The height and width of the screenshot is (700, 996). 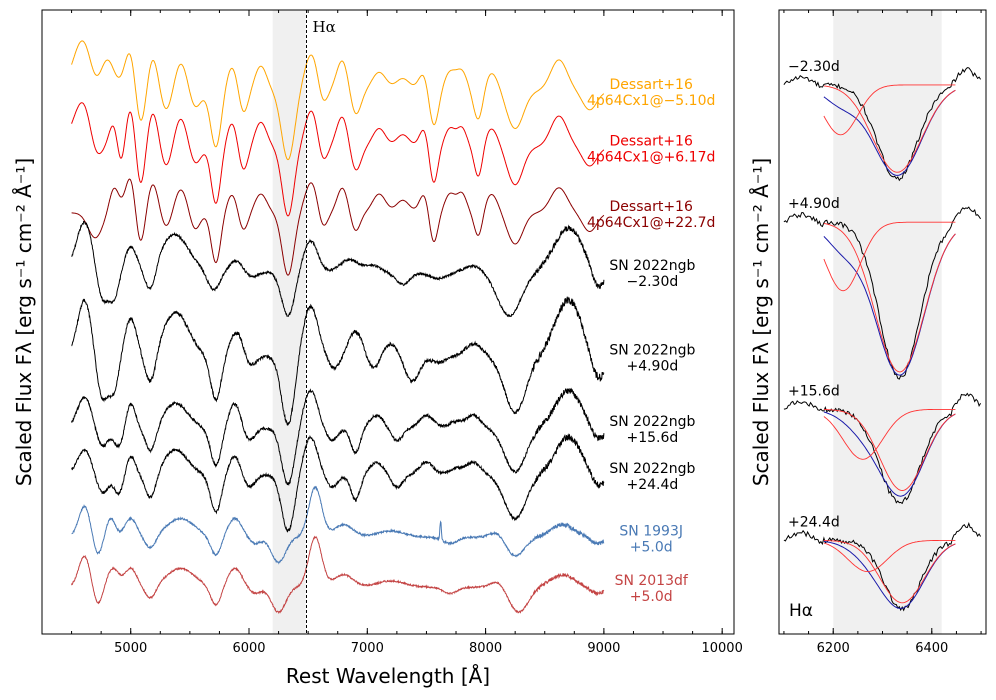 I want to click on x-tick-label: 9000, so click(x=603, y=648).